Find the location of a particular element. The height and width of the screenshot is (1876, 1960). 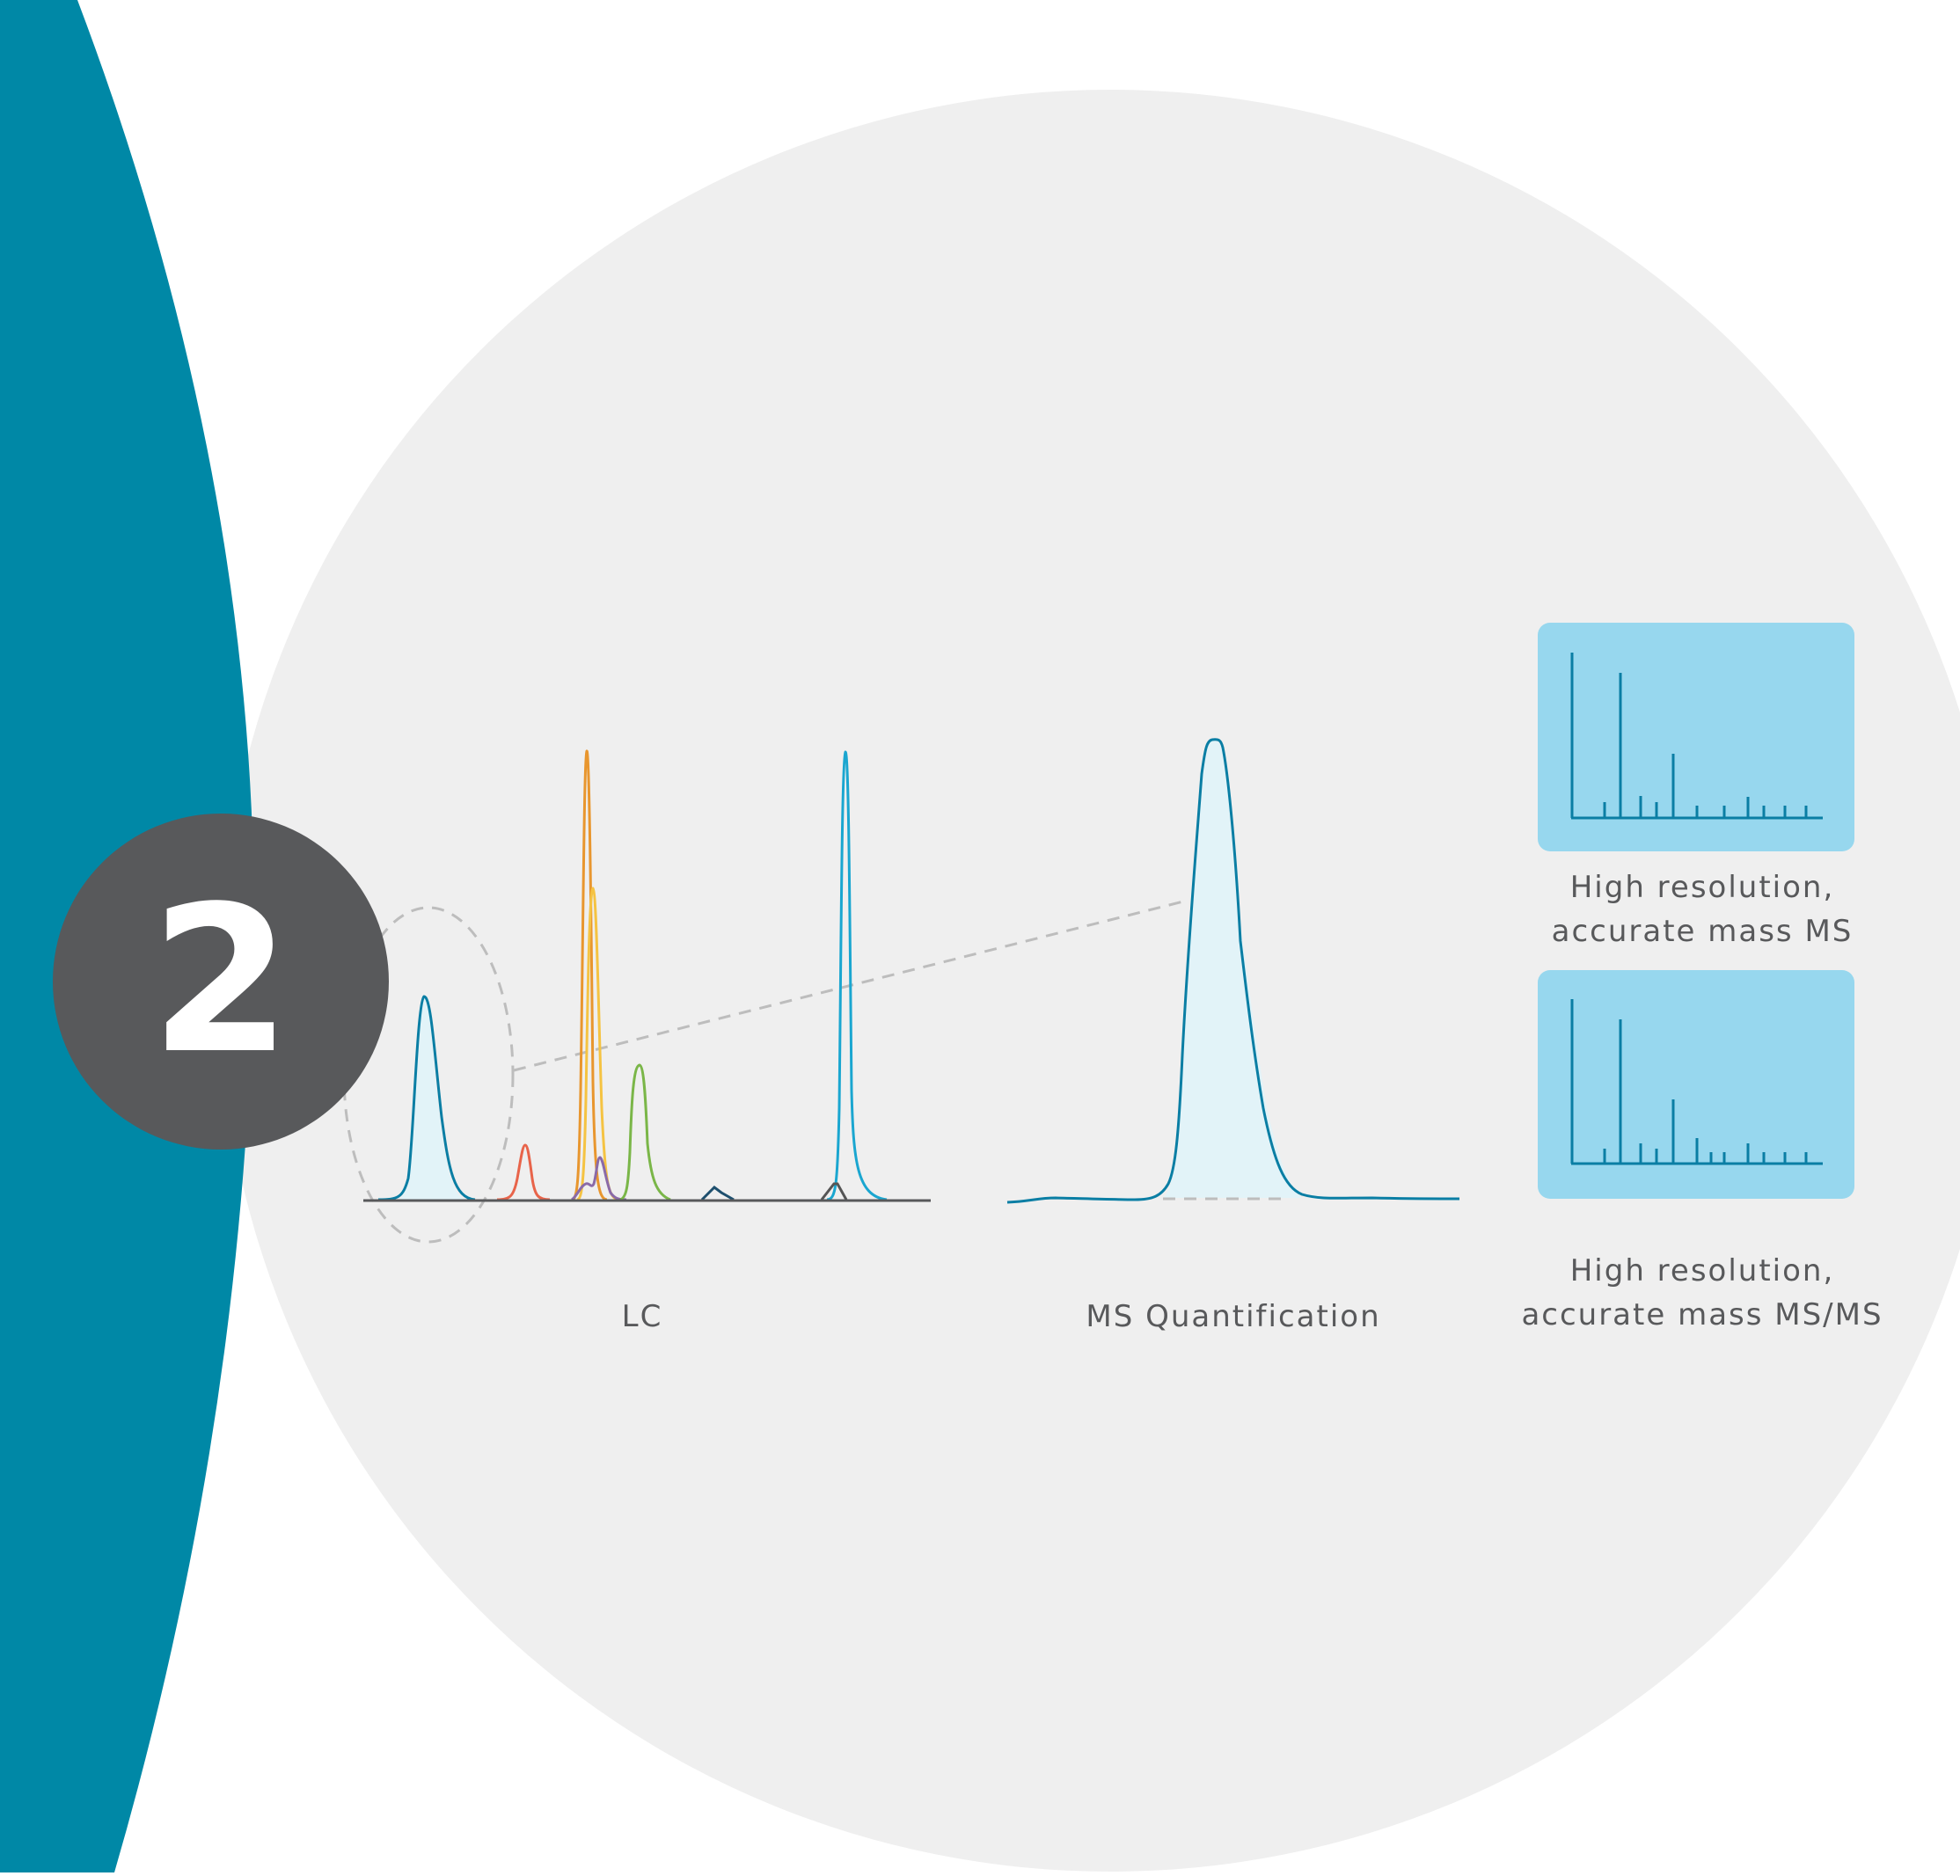

lc-label-text: LC is located at coordinates (642, 1316).